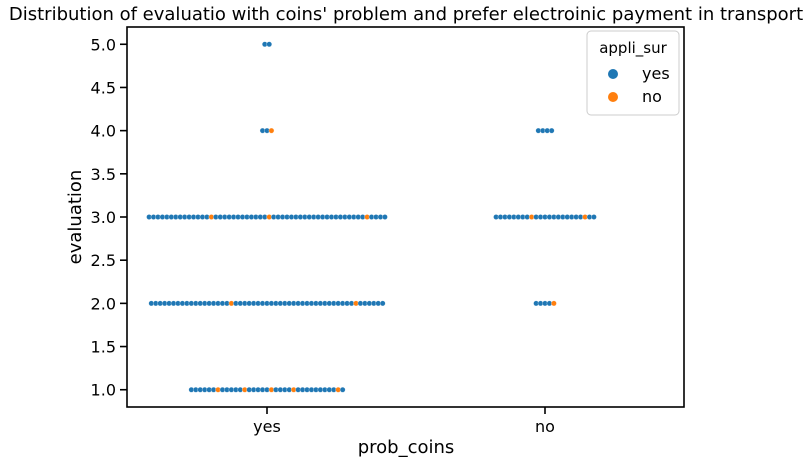  What do you see at coordinates (633, 73) in the screenshot?
I see `legend: appli_sur yes no` at bounding box center [633, 73].